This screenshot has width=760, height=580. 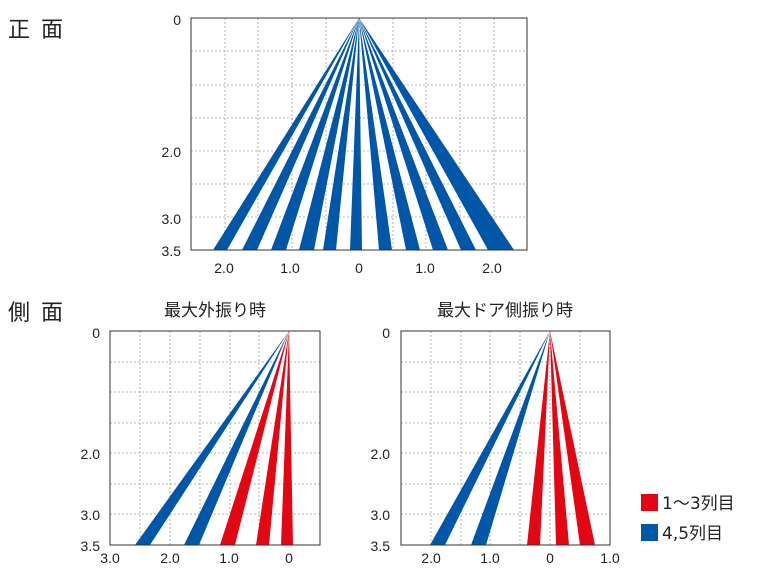 I want to click on side-right-beams, so click(x=512, y=438).